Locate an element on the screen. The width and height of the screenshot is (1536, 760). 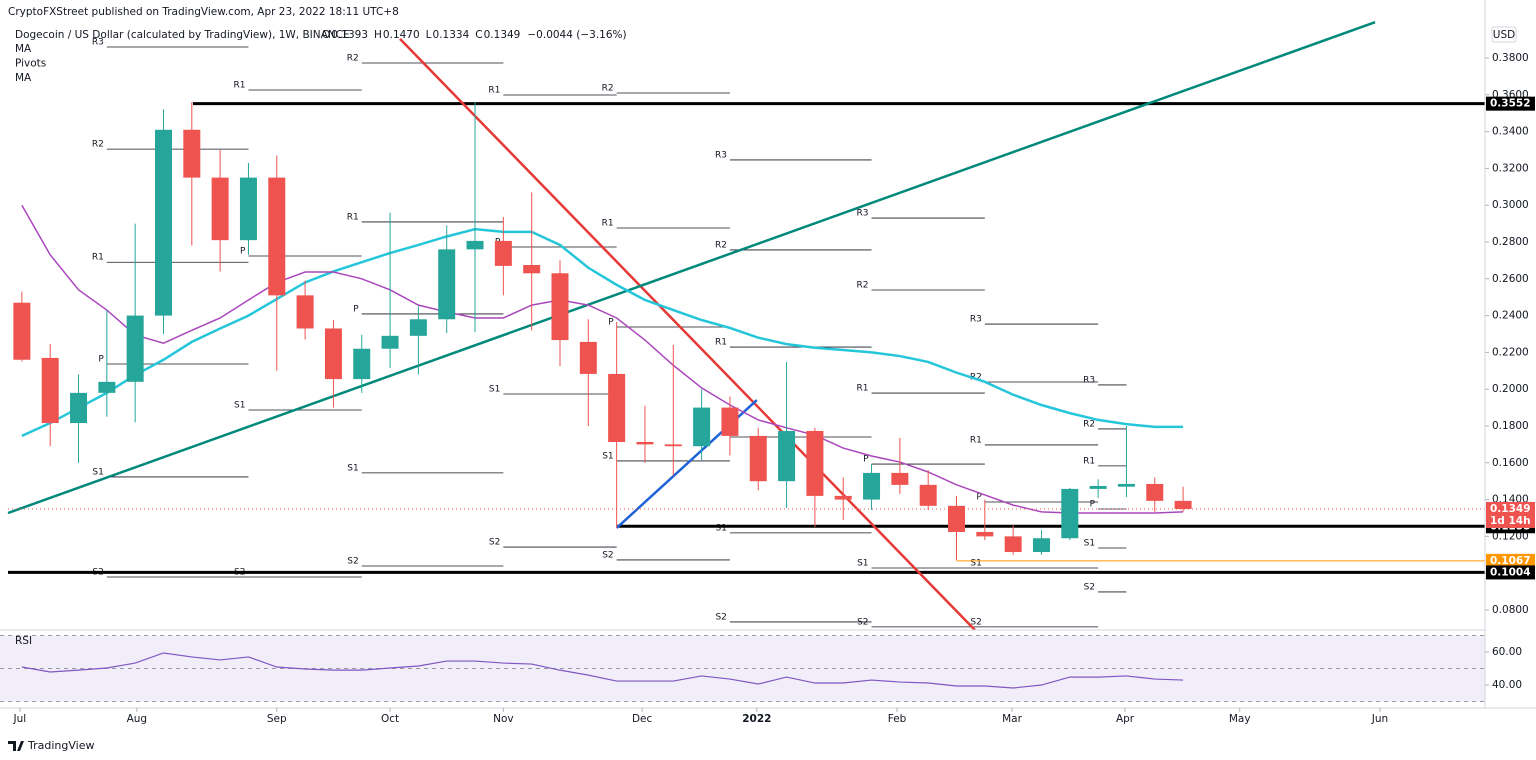
x-tick-label: Feb is located at coordinates (897, 719).